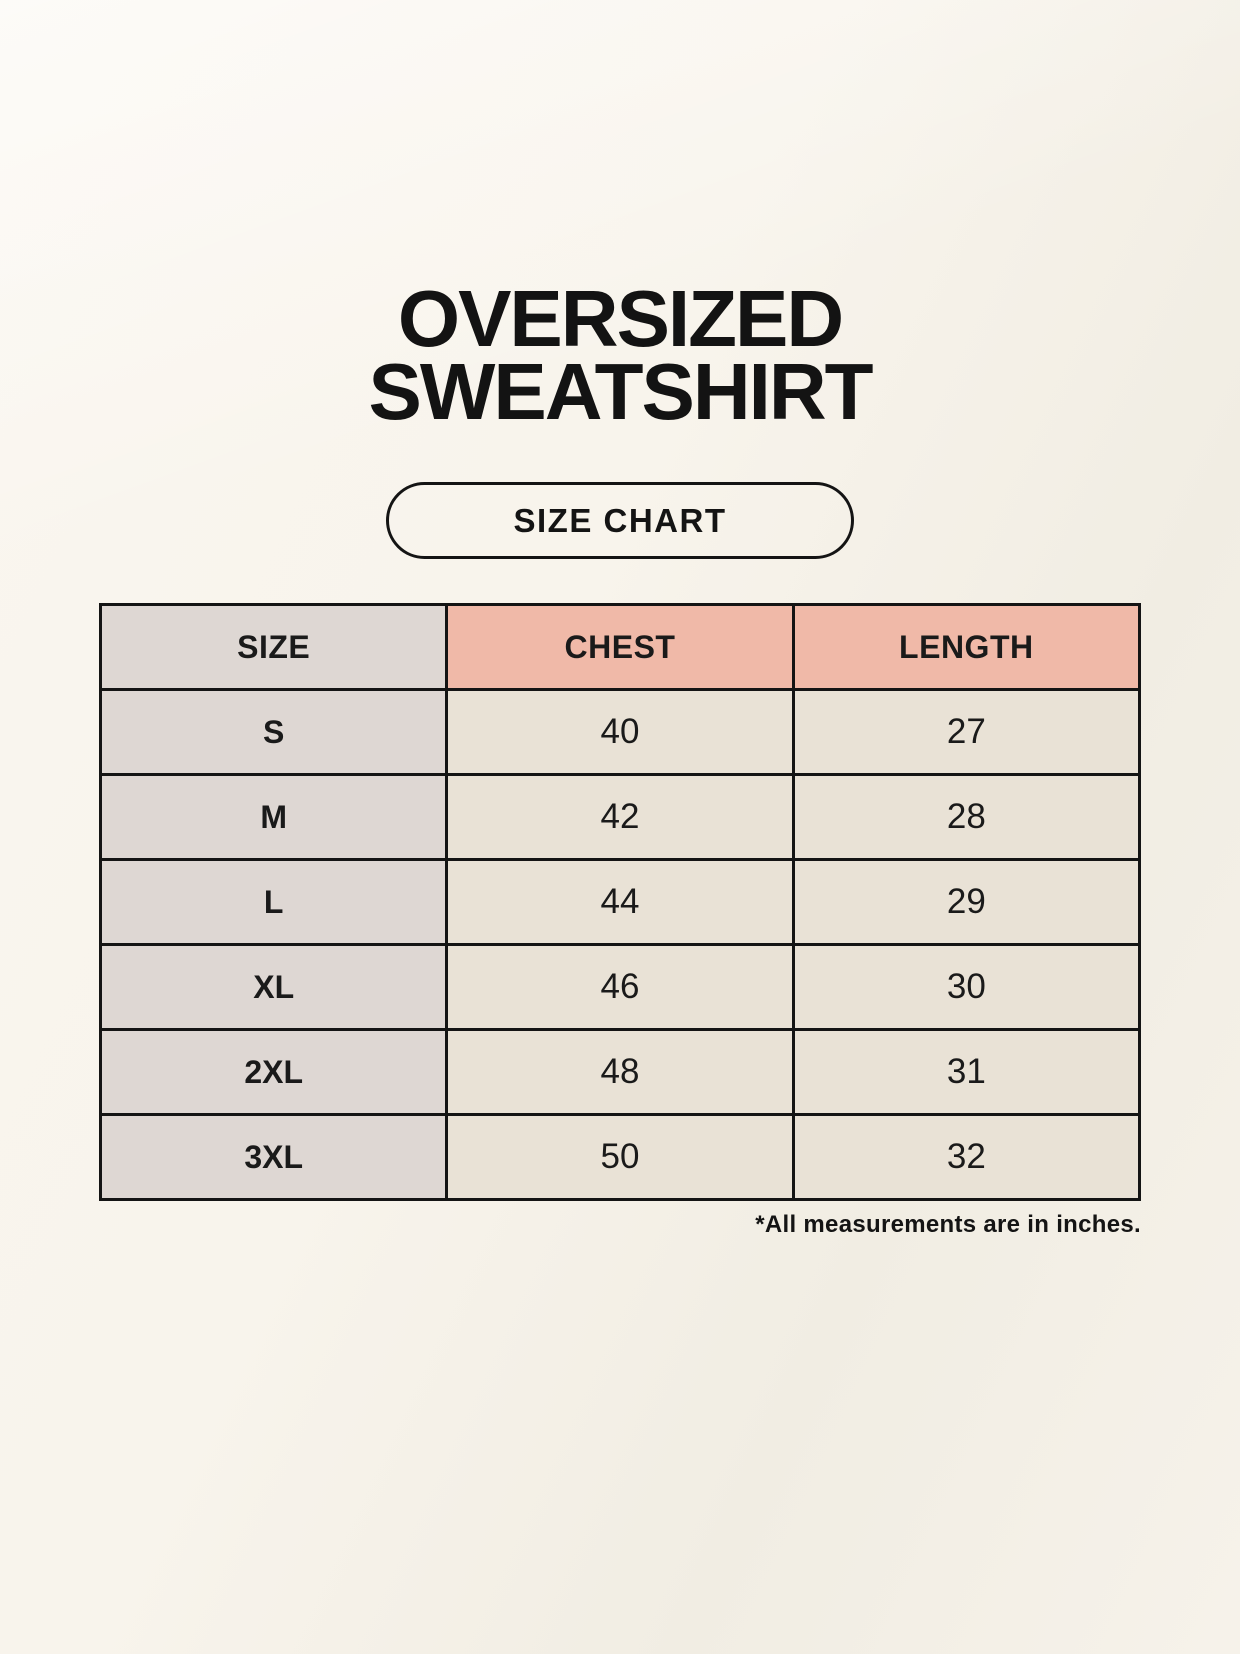 The width and height of the screenshot is (1240, 1654). I want to click on size-cell: S, so click(273, 732).